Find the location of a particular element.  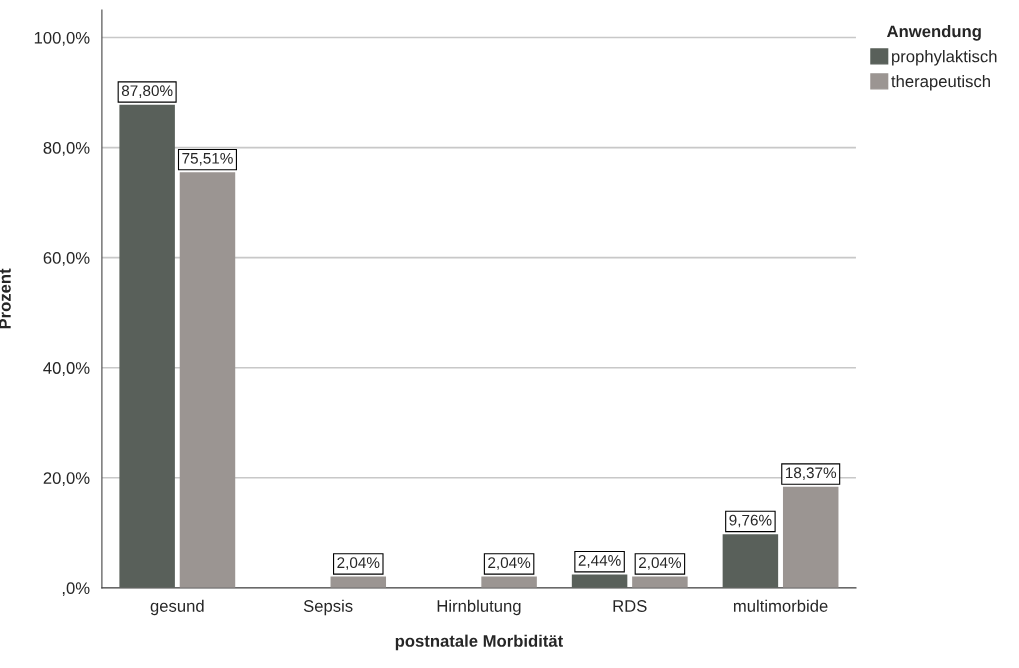

y-tick-label: ,0% is located at coordinates (76, 589).